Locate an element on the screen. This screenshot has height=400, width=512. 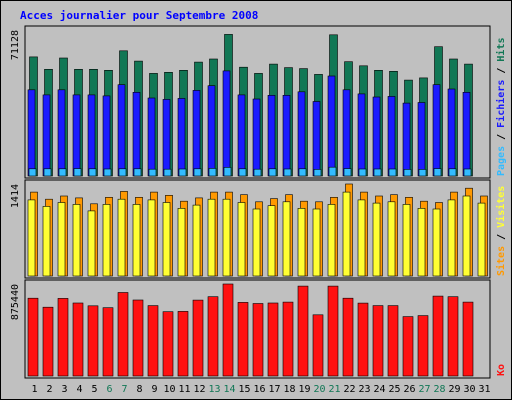
series-legend: Pages / Fichiers / Hits is located at coordinates (501, 107).